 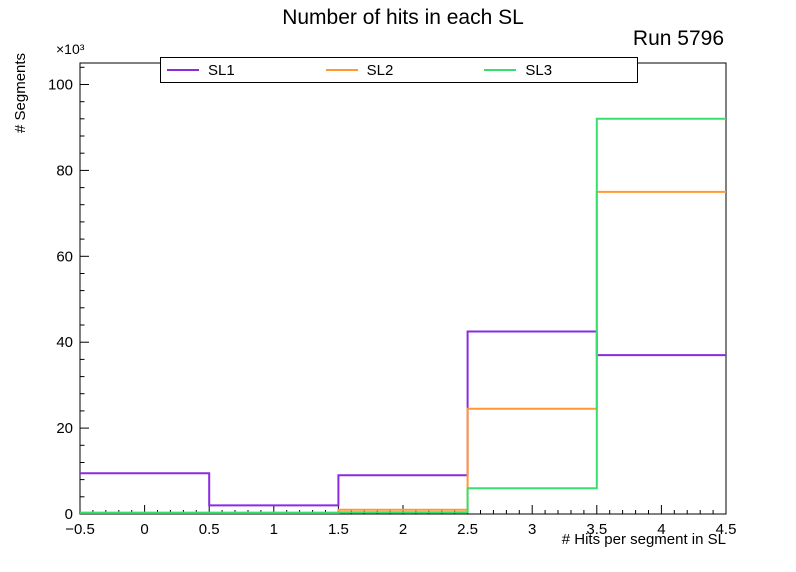 I want to click on chart-title: Number of hits in each SL, so click(x=403, y=17).